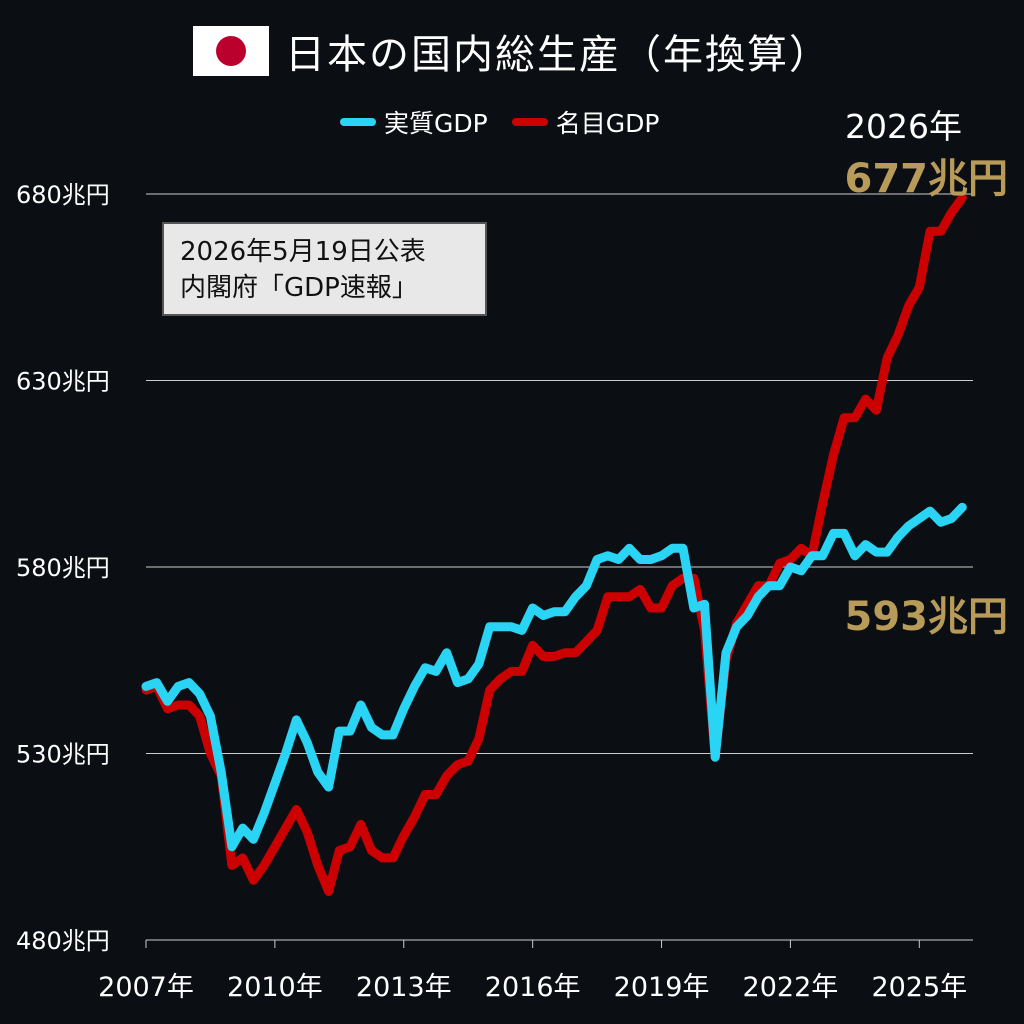 The height and width of the screenshot is (1024, 1024). I want to click on japan-flag-icon, so click(231, 51).